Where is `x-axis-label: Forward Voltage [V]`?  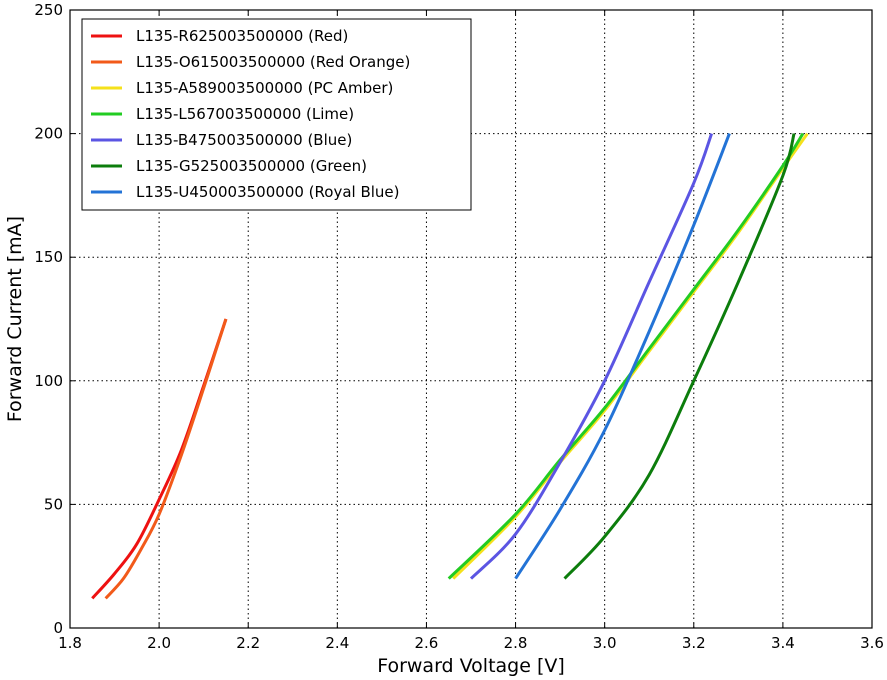 x-axis-label: Forward Voltage [V] is located at coordinates (471, 666).